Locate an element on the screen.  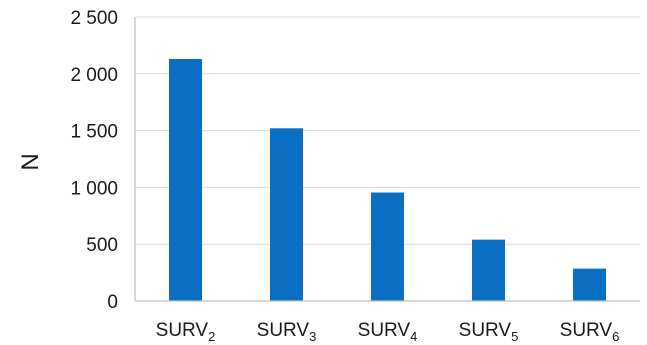
y-tick-label: 2 500 is located at coordinates (94, 18).